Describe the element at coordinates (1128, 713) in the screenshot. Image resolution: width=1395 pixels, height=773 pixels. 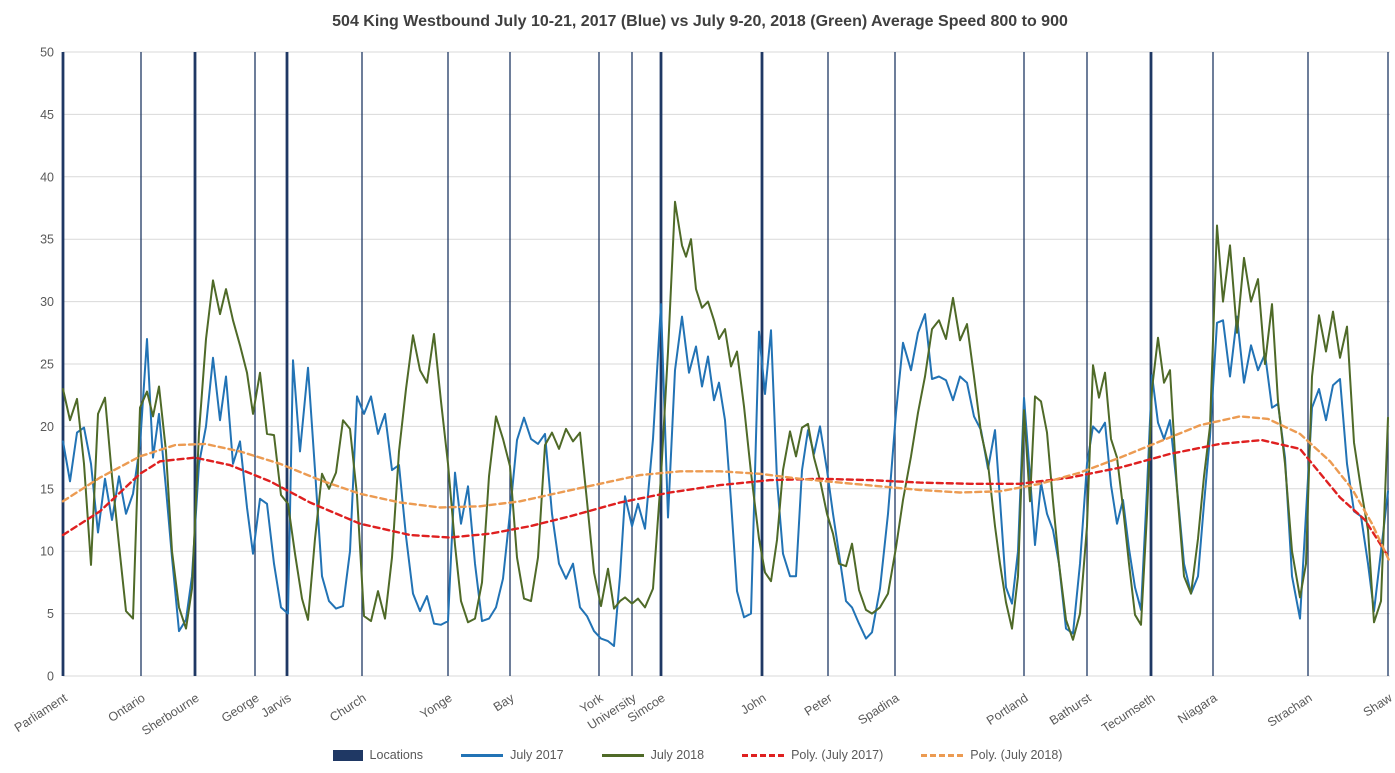
I see `x-label-tecumseth: Tecumseth` at that location.